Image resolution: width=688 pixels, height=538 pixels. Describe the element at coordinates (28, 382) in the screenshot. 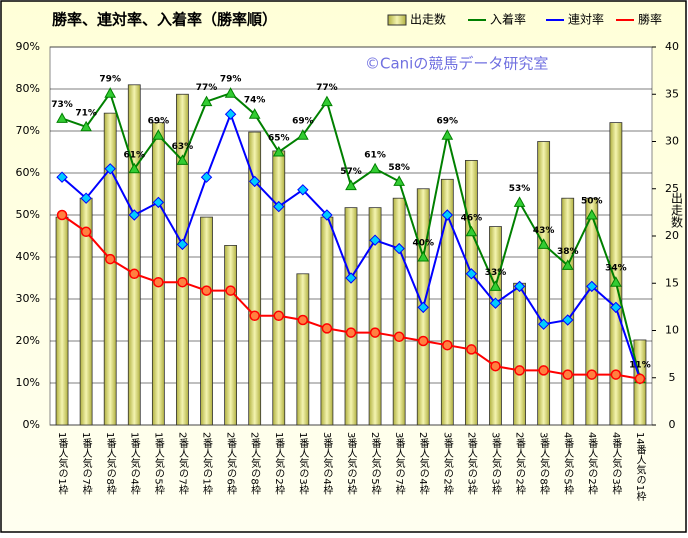

I see `y-tick-label: 10%` at that location.